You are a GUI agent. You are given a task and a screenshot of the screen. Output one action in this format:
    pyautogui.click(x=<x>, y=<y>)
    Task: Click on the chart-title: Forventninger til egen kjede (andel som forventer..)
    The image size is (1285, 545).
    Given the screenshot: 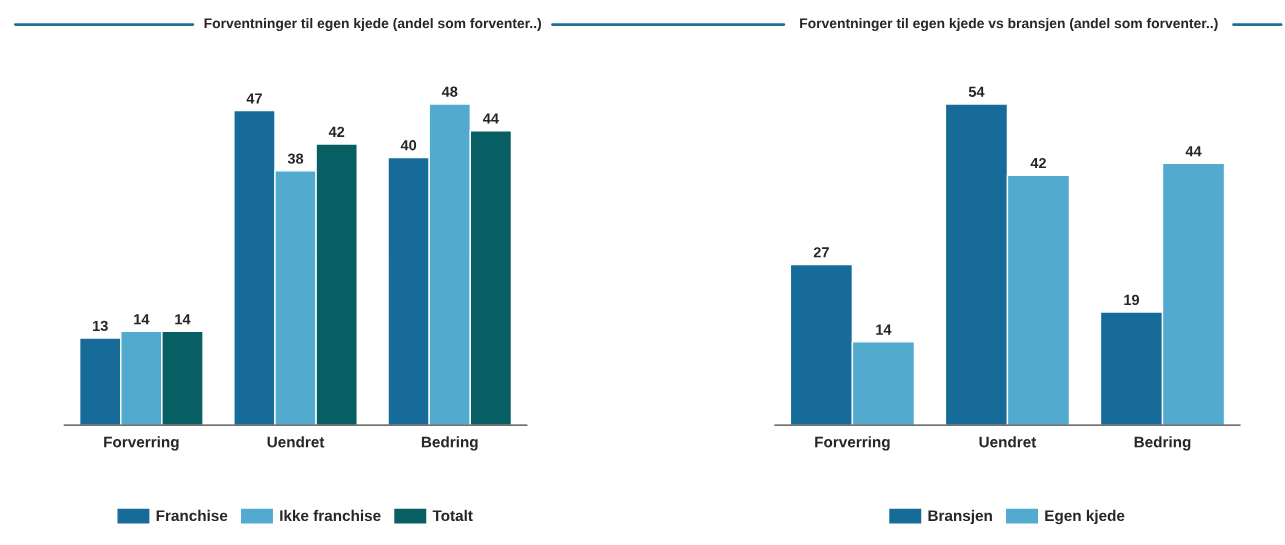 What is the action you would take?
    pyautogui.click(x=372, y=25)
    